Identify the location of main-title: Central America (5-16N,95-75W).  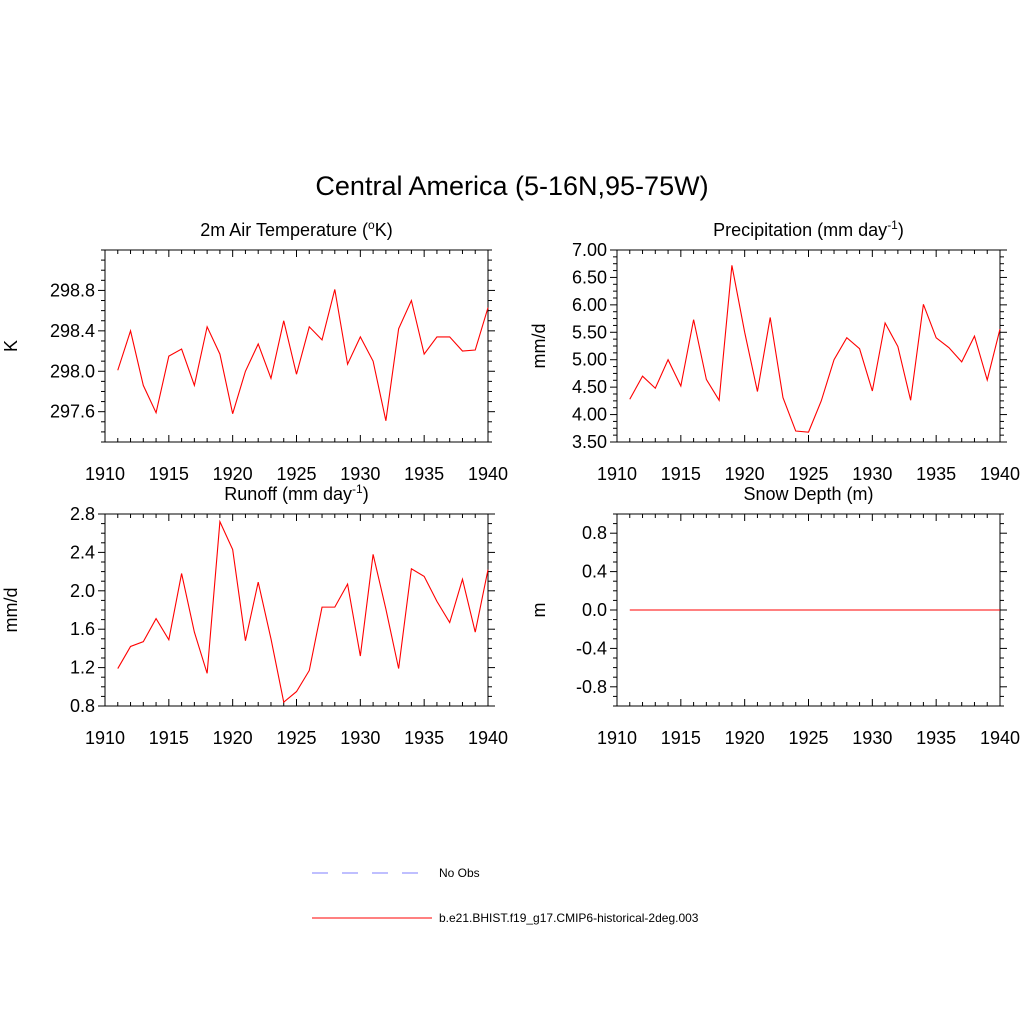
(511, 186).